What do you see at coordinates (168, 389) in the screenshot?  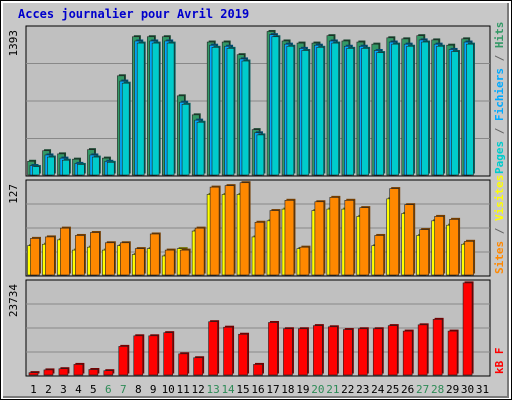 I see `day-label: 10` at bounding box center [168, 389].